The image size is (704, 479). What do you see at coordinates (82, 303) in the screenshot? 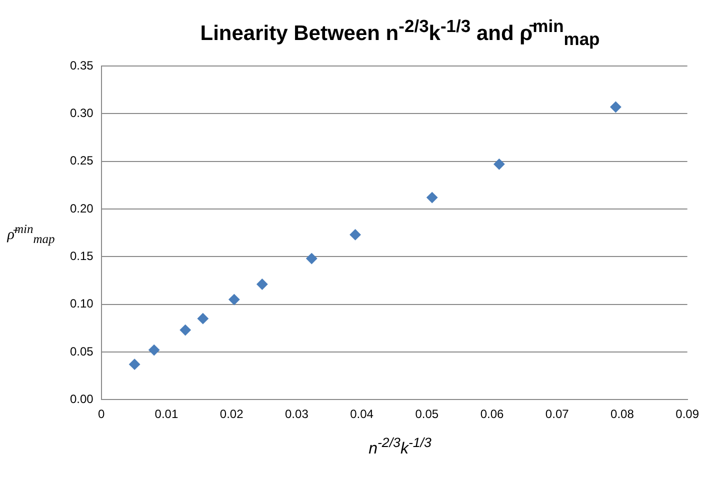
I see `y-tick-label: 0.10` at bounding box center [82, 303].